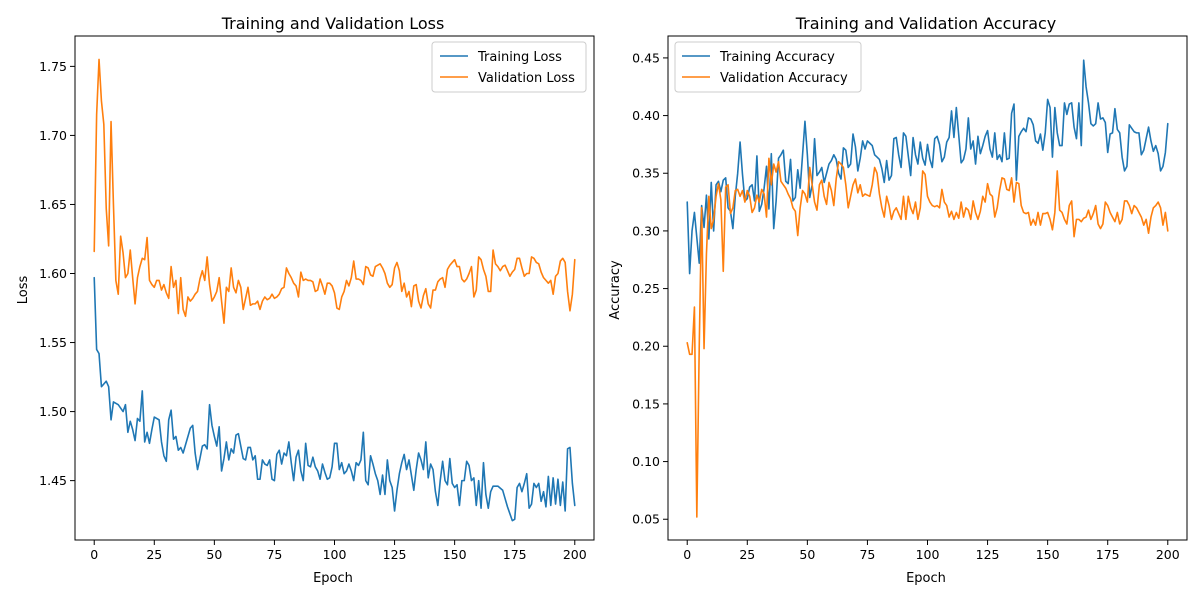 The height and width of the screenshot is (600, 1200). I want to click on loss-x-tick-label: 125, so click(395, 554).